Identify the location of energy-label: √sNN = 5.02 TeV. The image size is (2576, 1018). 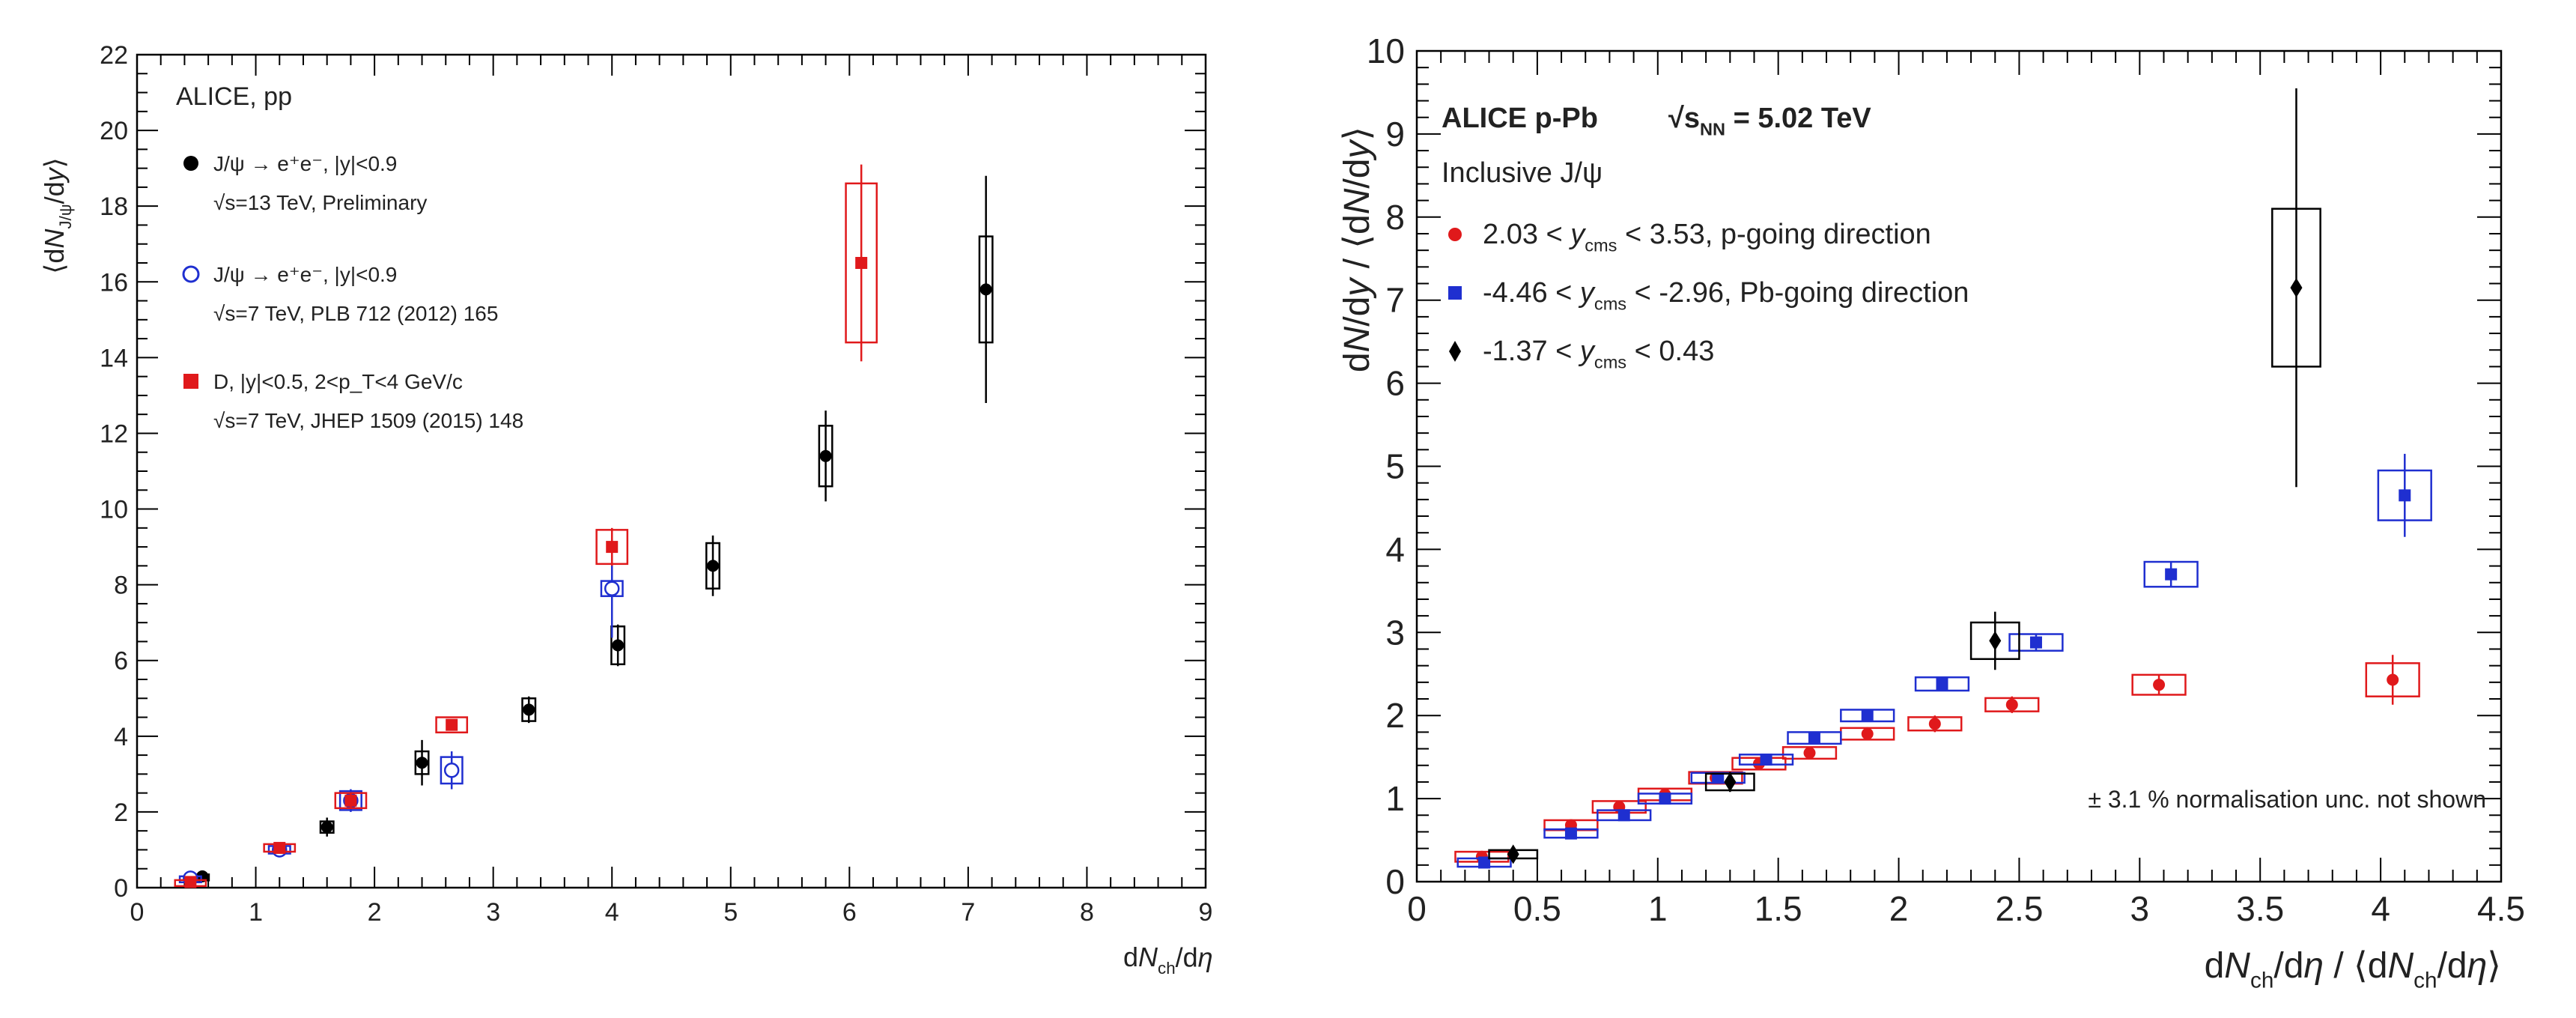
(1769, 121).